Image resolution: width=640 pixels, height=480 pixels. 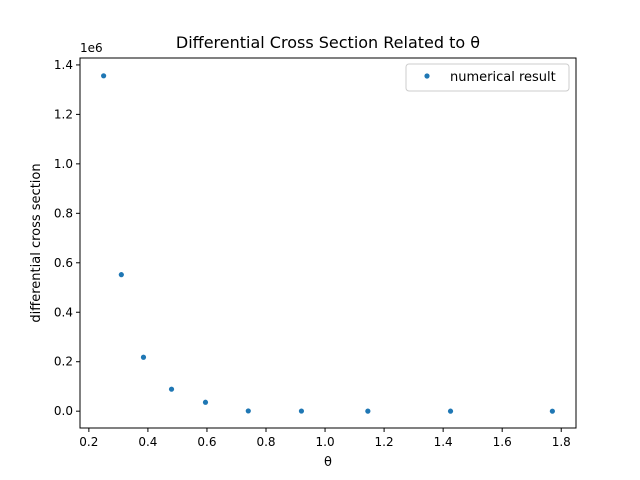 What do you see at coordinates (36, 242) in the screenshot?
I see `y-axis-label: differential cross section` at bounding box center [36, 242].